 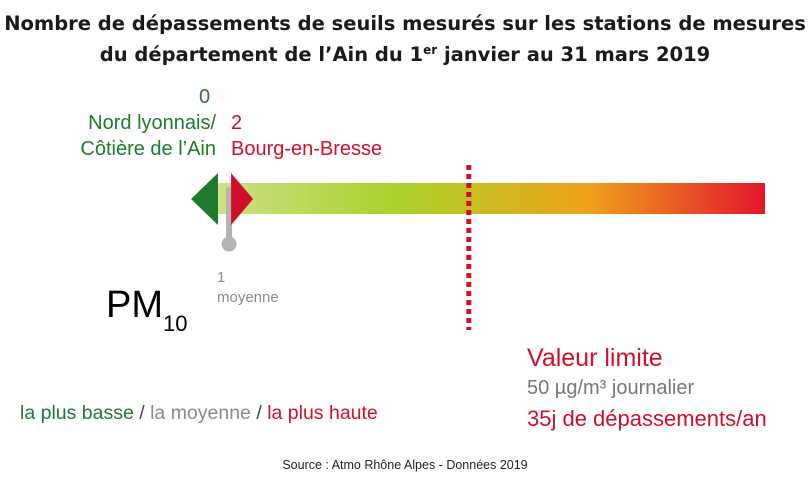 What do you see at coordinates (307, 149) in the screenshot?
I see `highest-station-label: Bourg-en-Bresse` at bounding box center [307, 149].